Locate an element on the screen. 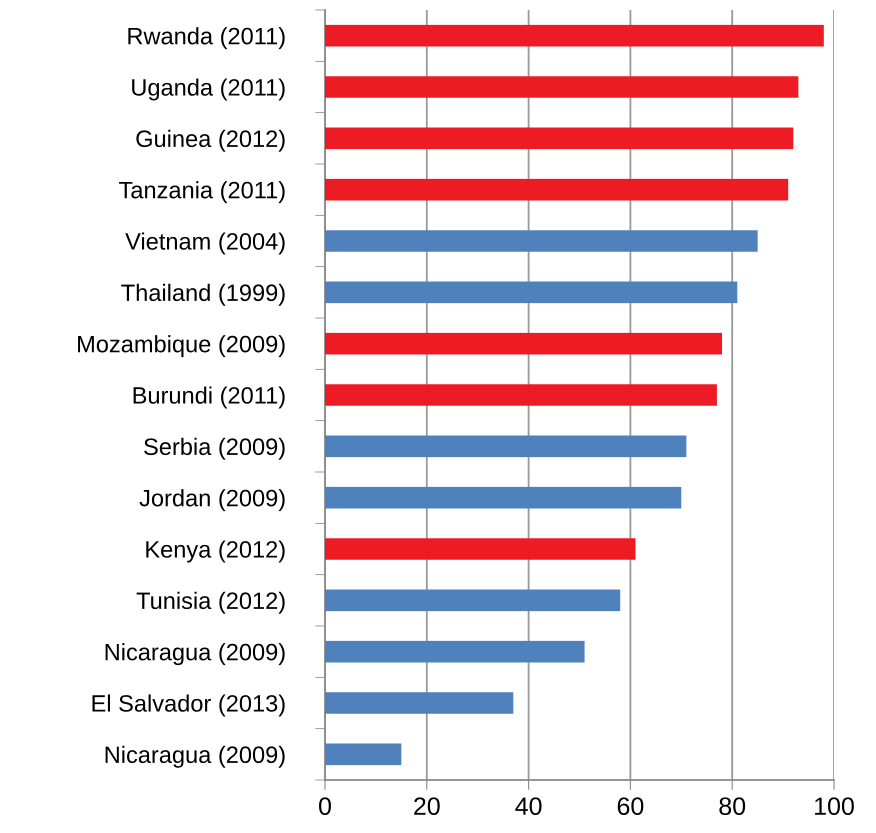  y-tick-label: Serbia (2009) is located at coordinates (214, 449).